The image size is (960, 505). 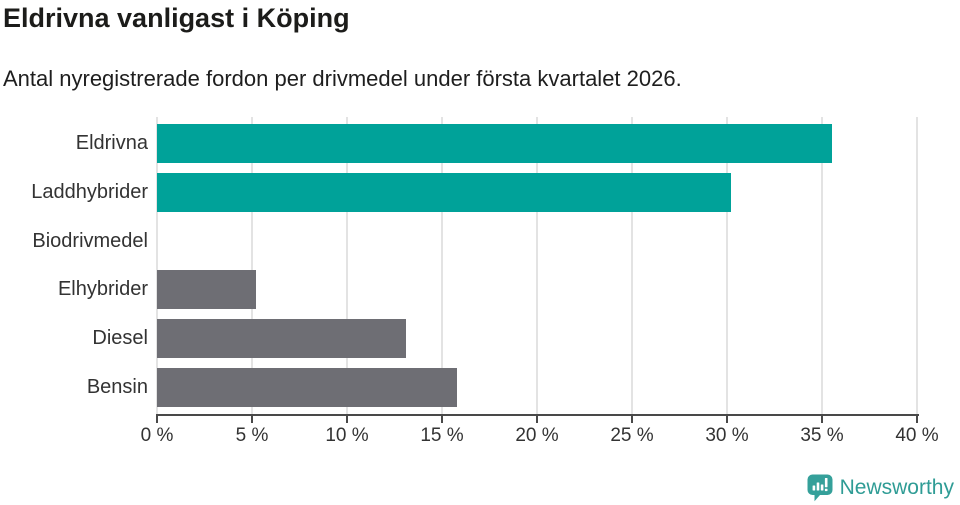 I want to click on category-label: Laddhybrider, so click(x=89, y=191).